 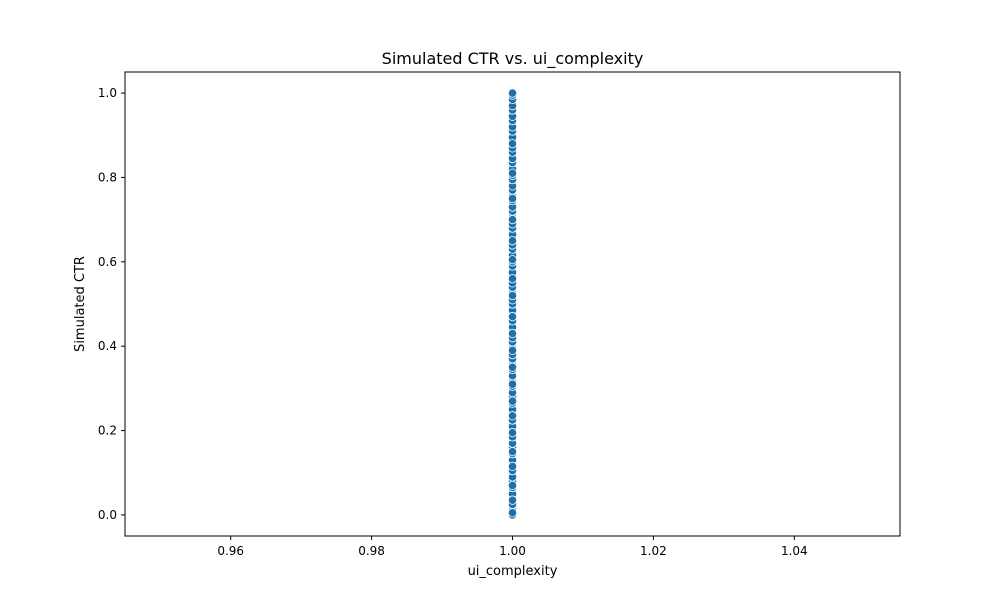 What do you see at coordinates (371, 551) in the screenshot?
I see `x-tick-label: 0.98` at bounding box center [371, 551].